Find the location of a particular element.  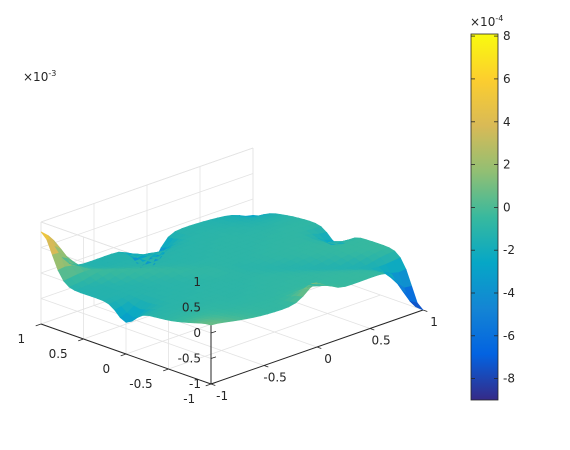

surface-cell is located at coordinates (416, 306).